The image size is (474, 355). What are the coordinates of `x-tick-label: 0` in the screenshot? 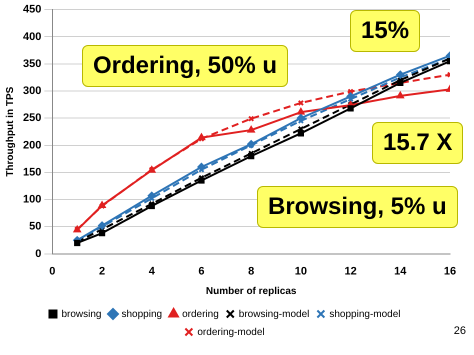 It's located at (52, 271).